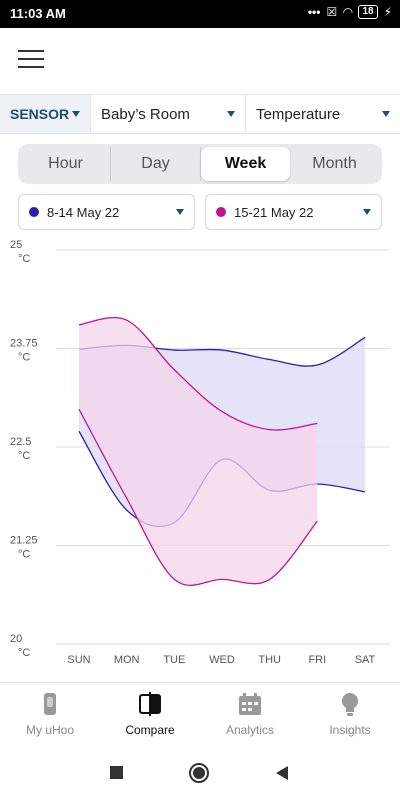 The width and height of the screenshot is (400, 805). Describe the element at coordinates (16, 639) in the screenshot. I see `y-tick-label: 20` at that location.